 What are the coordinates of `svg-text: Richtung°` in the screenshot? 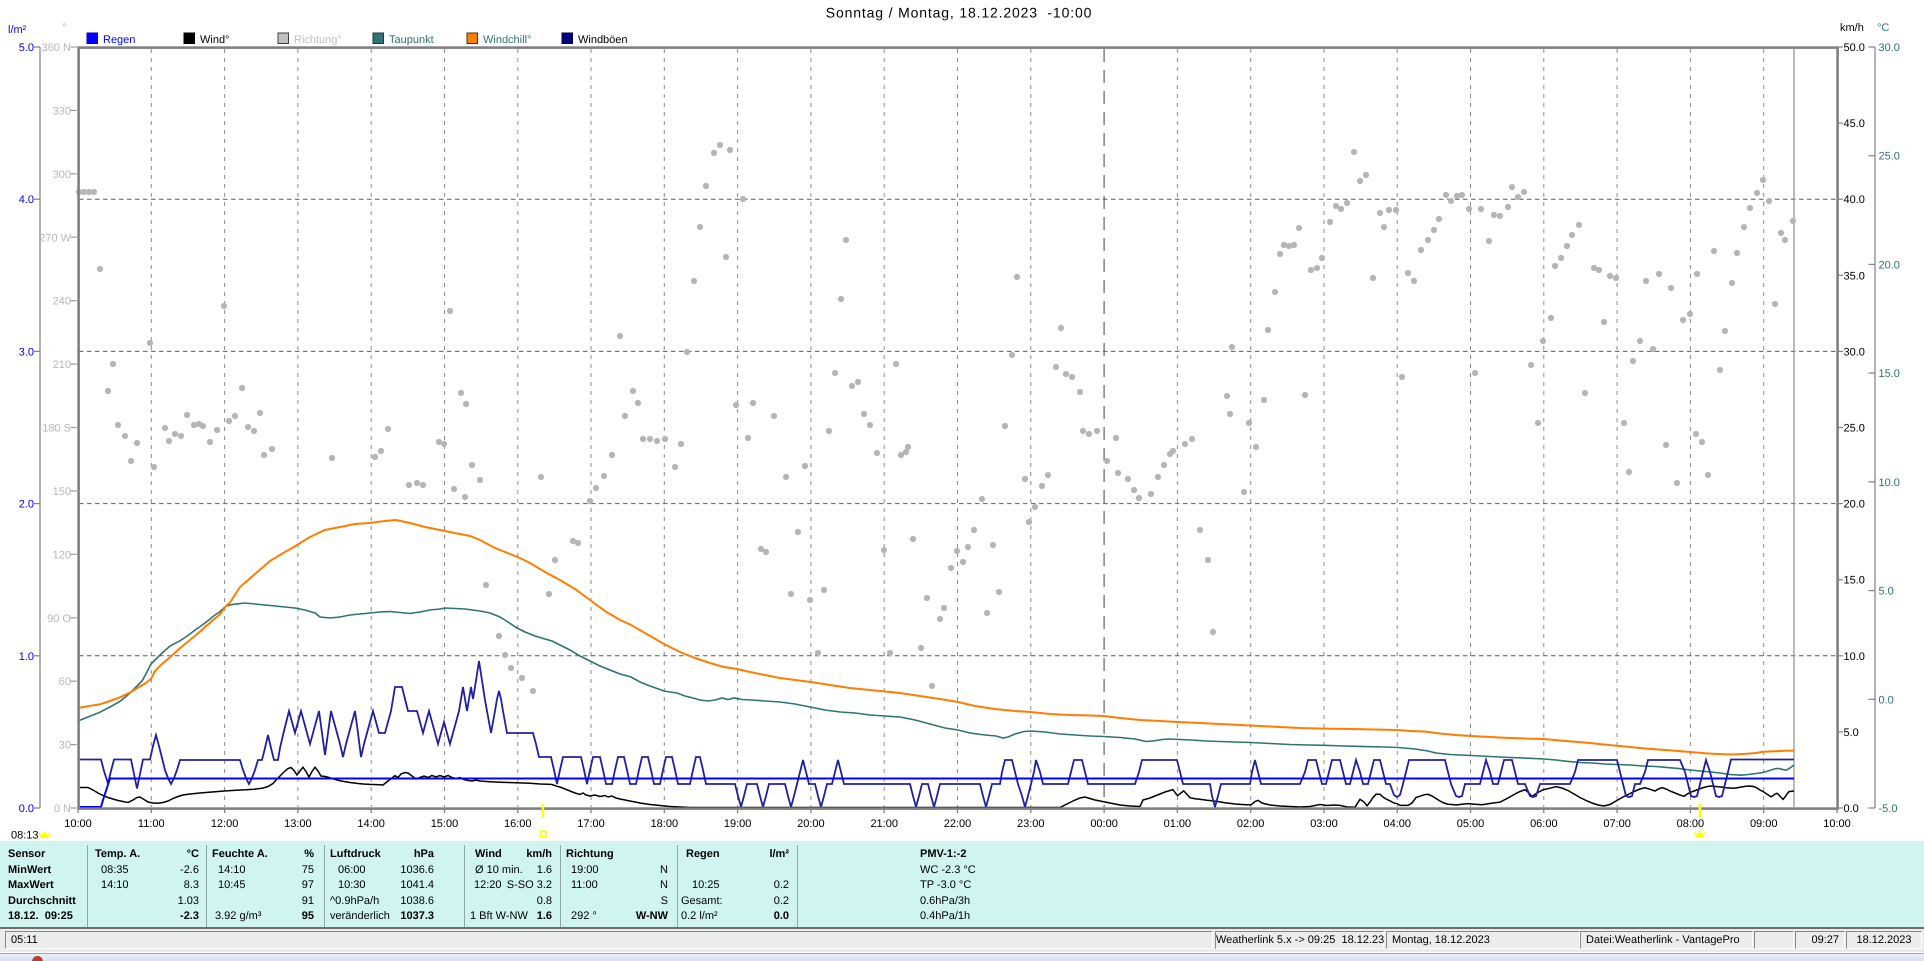 It's located at (318, 40).